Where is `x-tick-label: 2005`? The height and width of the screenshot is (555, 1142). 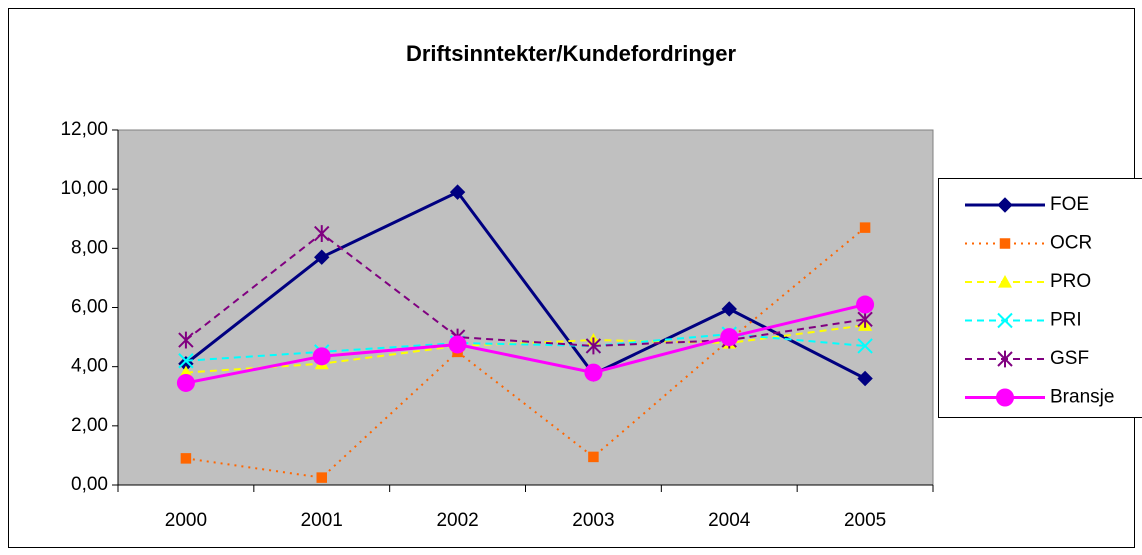
x-tick-label: 2005 is located at coordinates (865, 520).